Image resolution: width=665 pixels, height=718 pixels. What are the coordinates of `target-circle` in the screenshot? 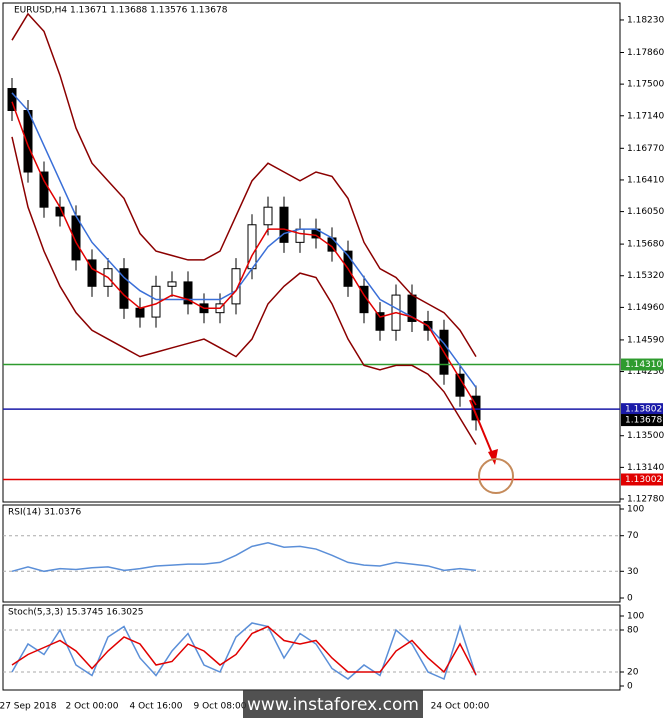 It's located at (496, 476).